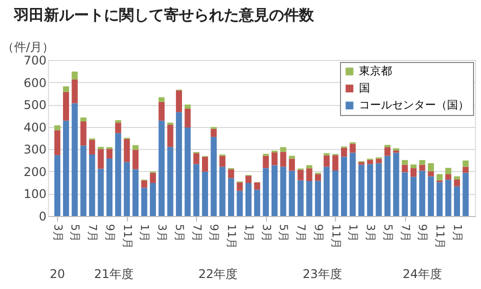 The image size is (481, 289). What do you see at coordinates (35, 127) in the screenshot?
I see `y-tick-label: 400` at bounding box center [35, 127].